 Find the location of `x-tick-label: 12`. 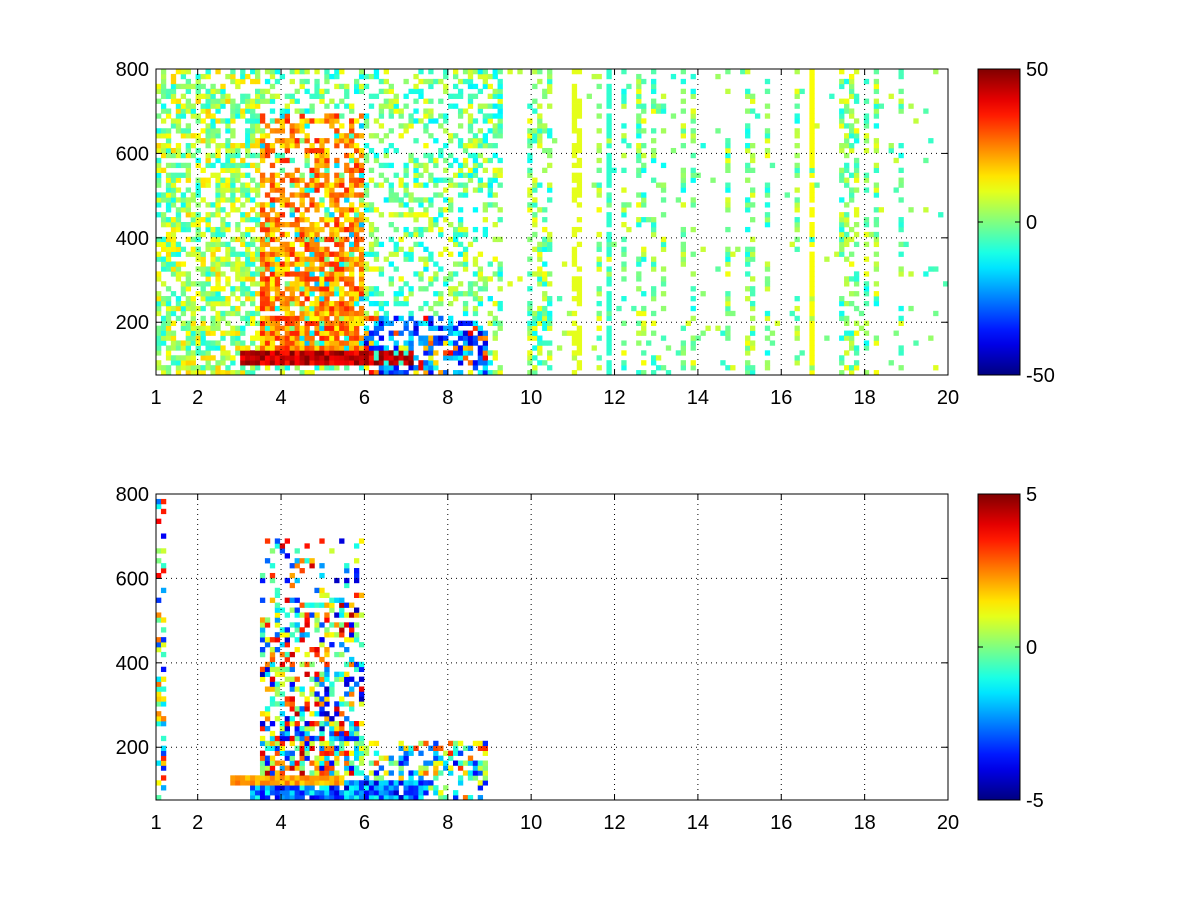

x-tick-label: 12 is located at coordinates (614, 823).